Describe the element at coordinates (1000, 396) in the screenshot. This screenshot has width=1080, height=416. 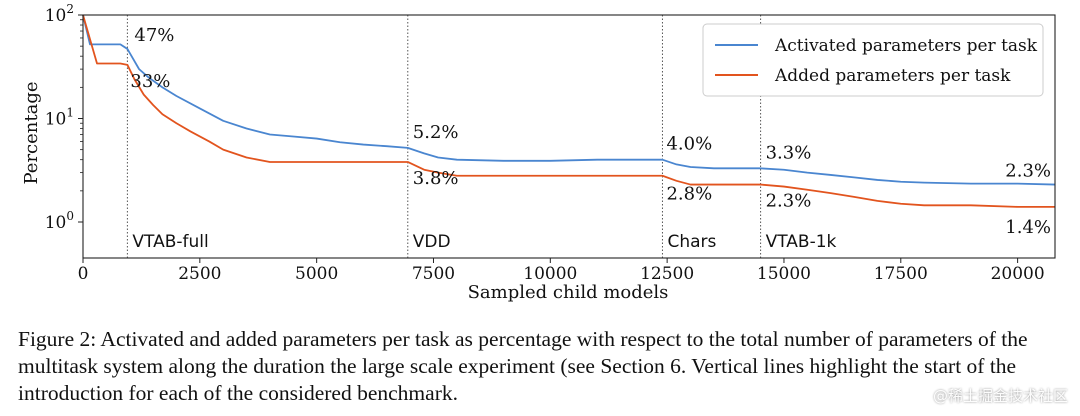
I see `watermark: @稀土掘金技术社区` at that location.